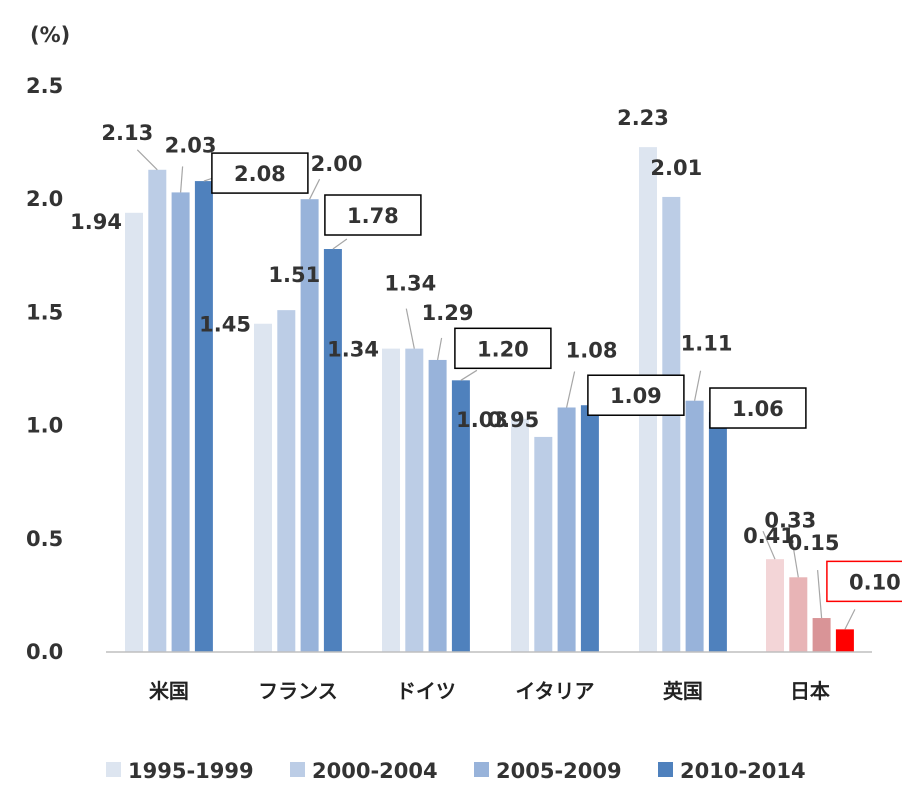 Image resolution: width=902 pixels, height=801 pixels. What do you see at coordinates (225, 325) in the screenshot?
I see `data-label: 1.45` at bounding box center [225, 325].